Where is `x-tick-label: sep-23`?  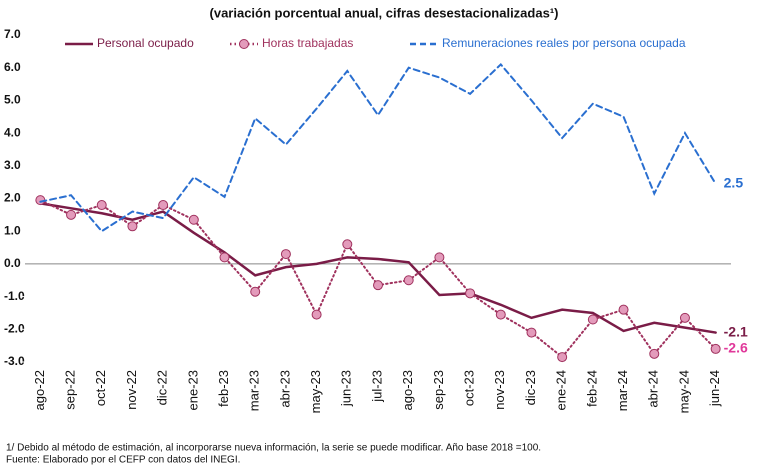
x-tick-label: sep-23 is located at coordinates (438, 390).